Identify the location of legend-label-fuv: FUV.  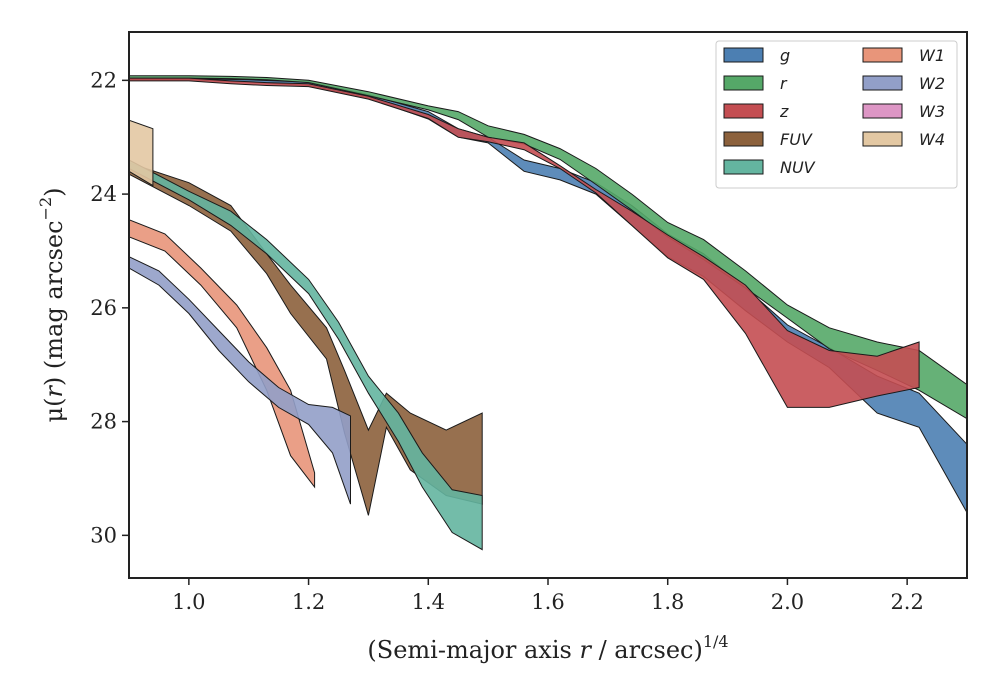
(796, 139).